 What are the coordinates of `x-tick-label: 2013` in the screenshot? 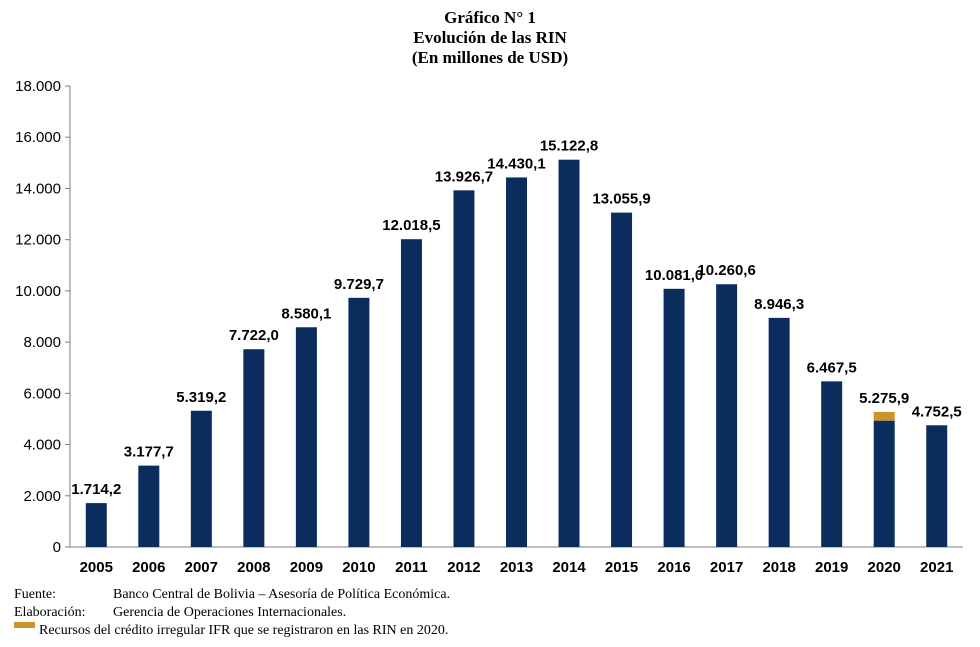 It's located at (516, 567).